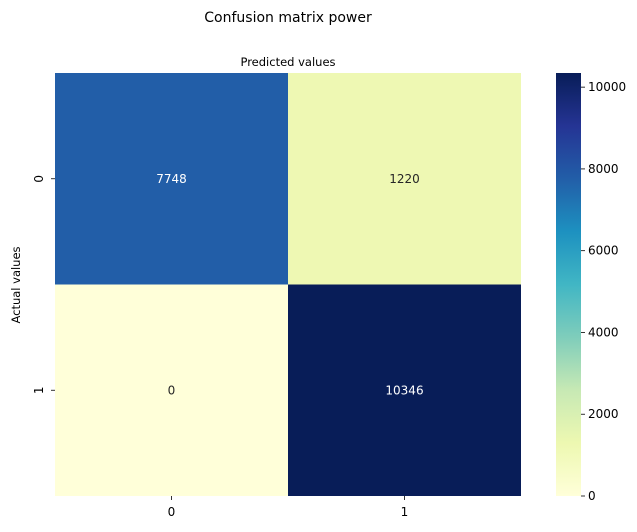 The height and width of the screenshot is (532, 637). I want to click on cell-value-label: 0, so click(172, 390).